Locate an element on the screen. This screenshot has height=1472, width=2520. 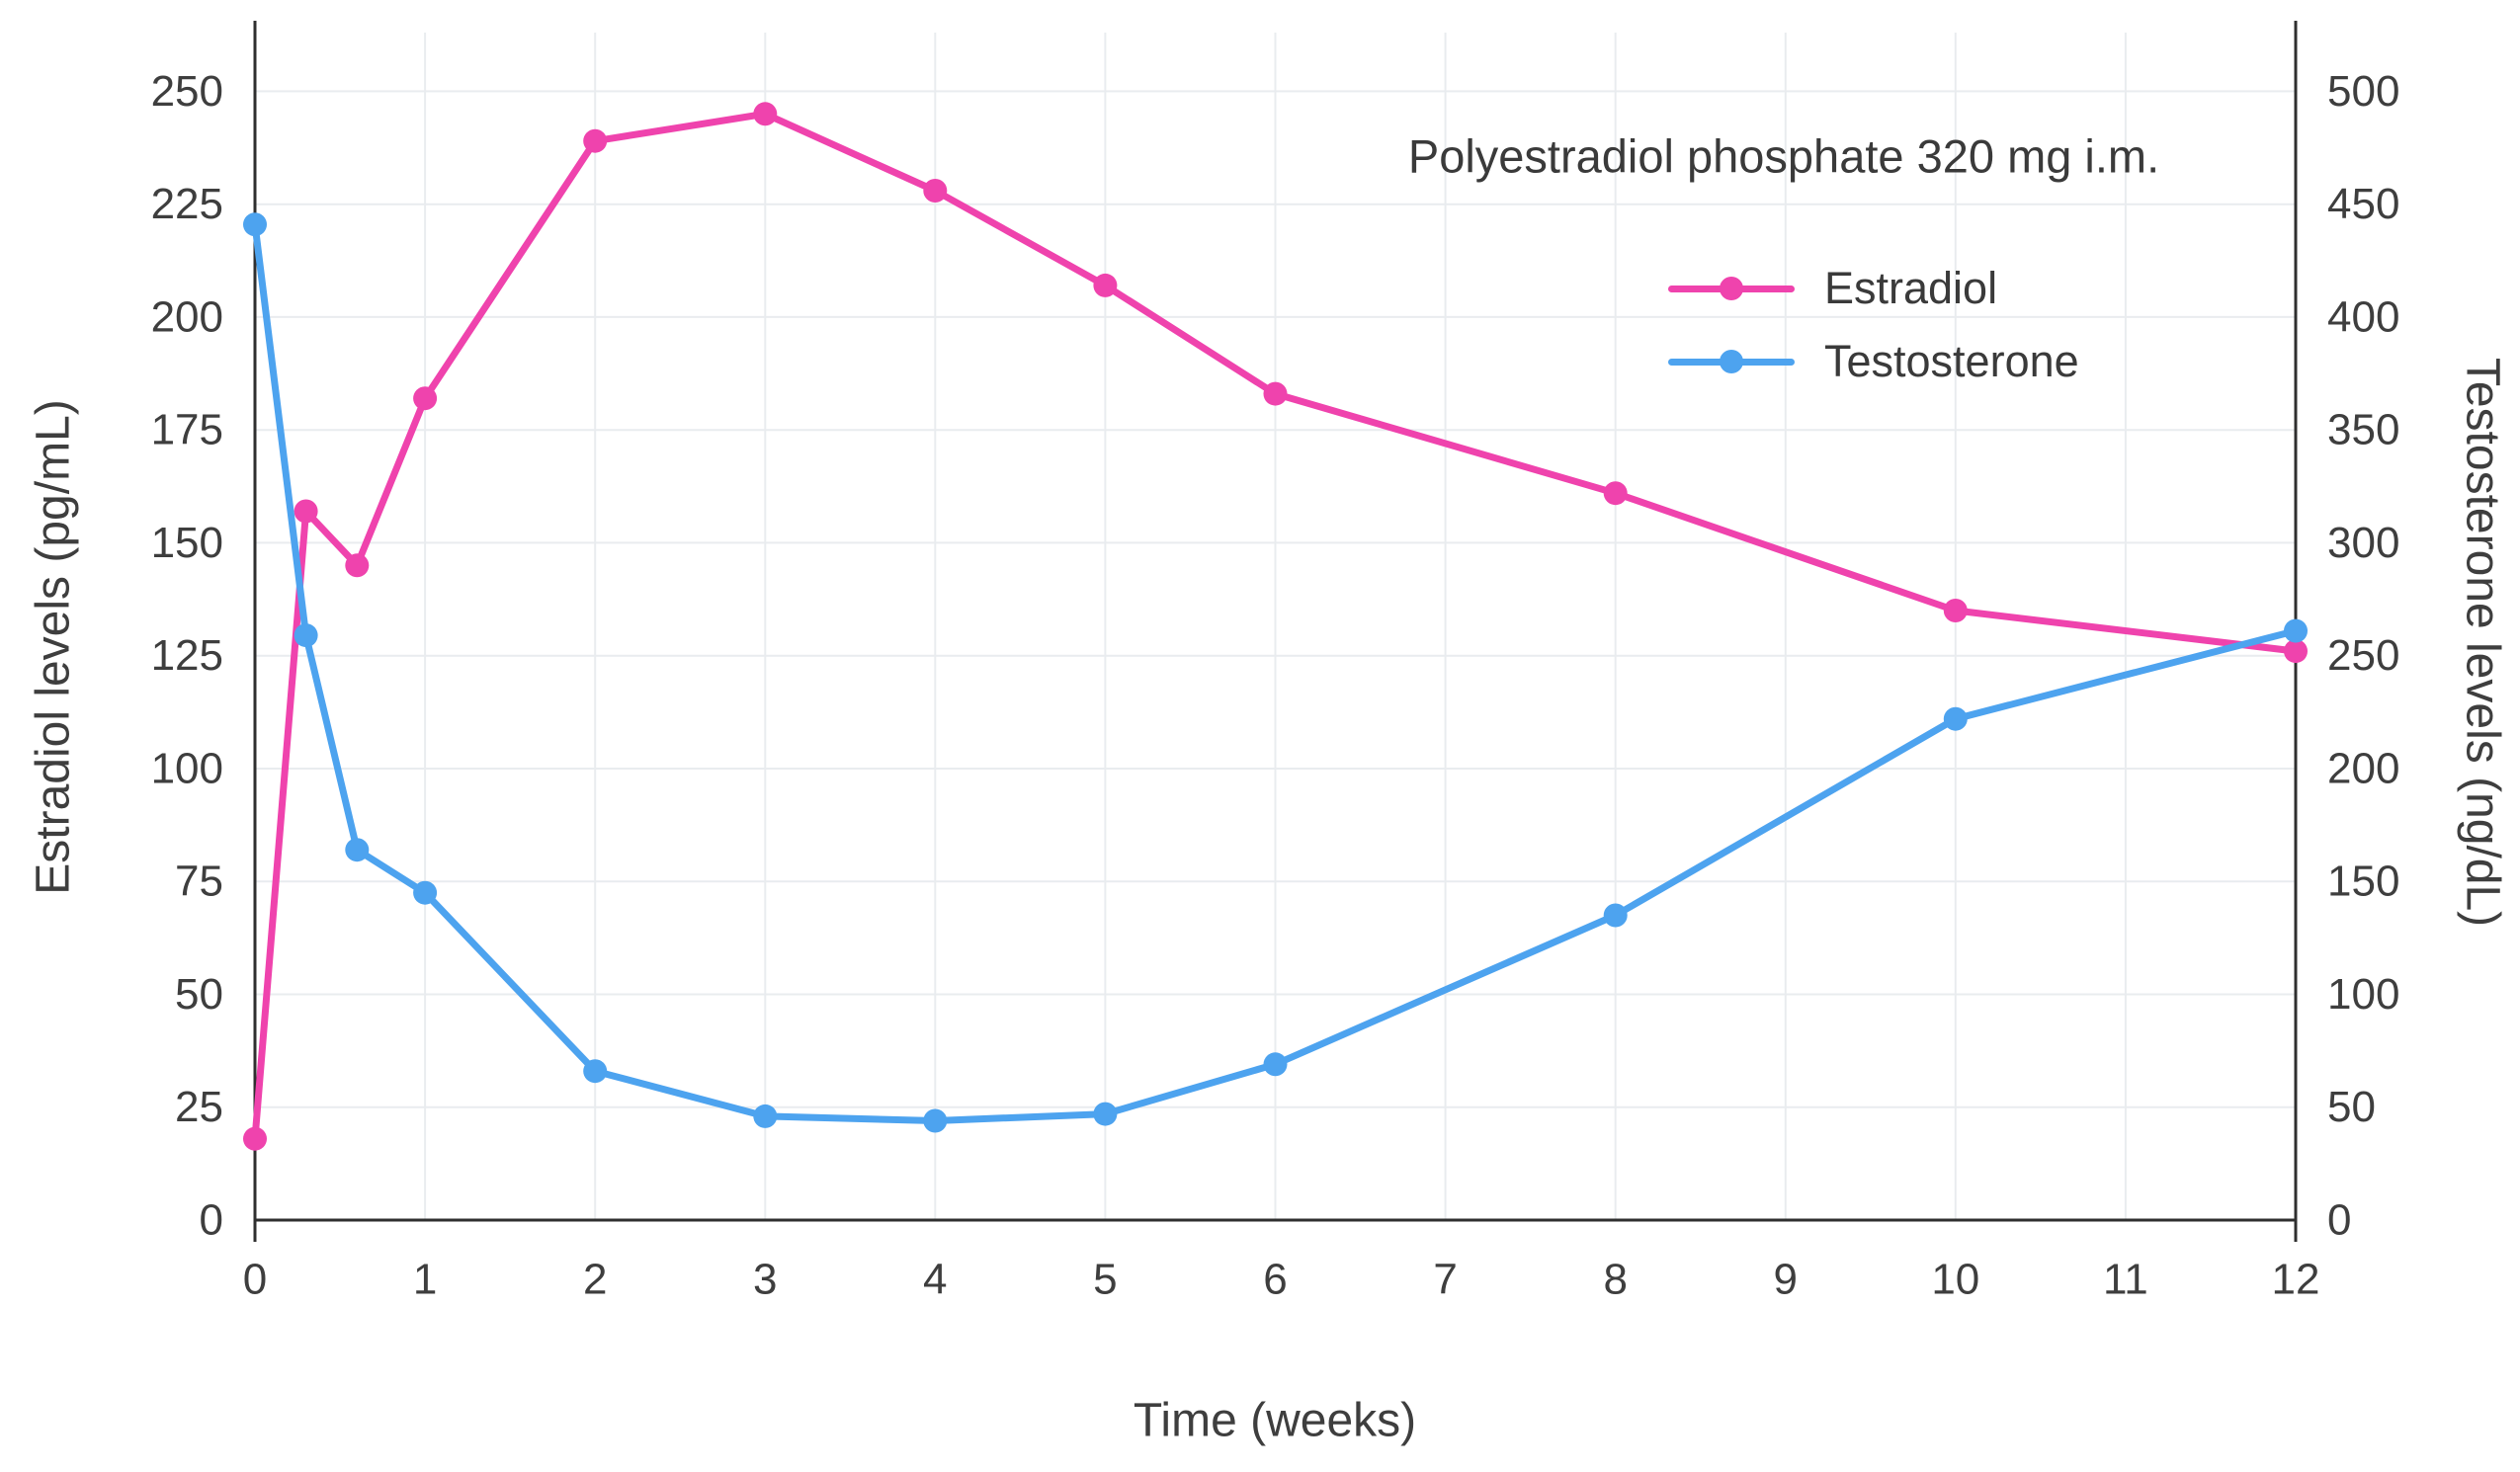
x-tick-label: 0 is located at coordinates (255, 1280).